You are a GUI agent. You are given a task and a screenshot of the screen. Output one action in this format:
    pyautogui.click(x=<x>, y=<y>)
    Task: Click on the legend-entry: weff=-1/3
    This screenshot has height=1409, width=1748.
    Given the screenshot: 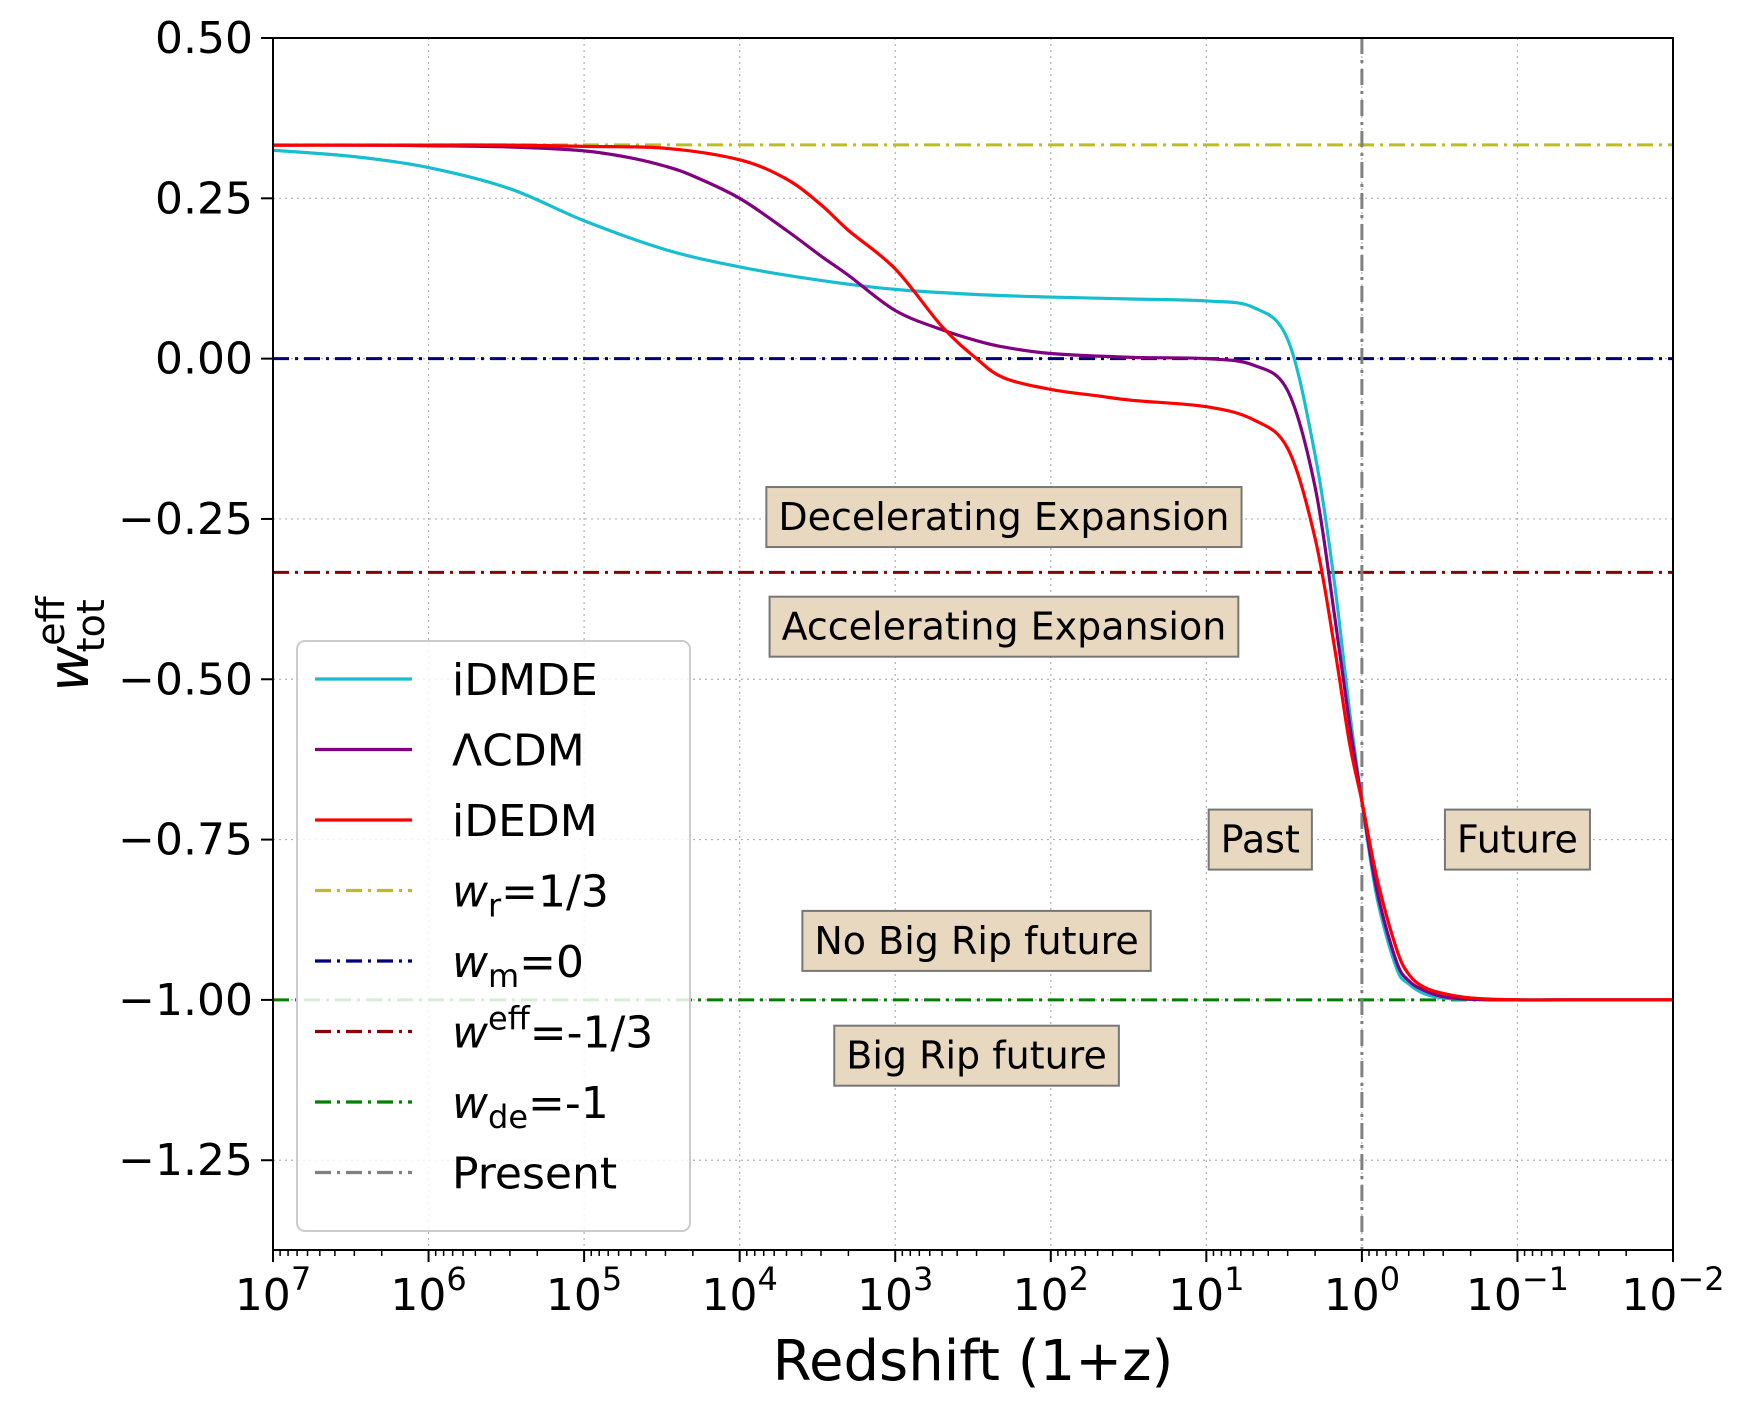 What is the action you would take?
    pyautogui.click(x=484, y=1029)
    